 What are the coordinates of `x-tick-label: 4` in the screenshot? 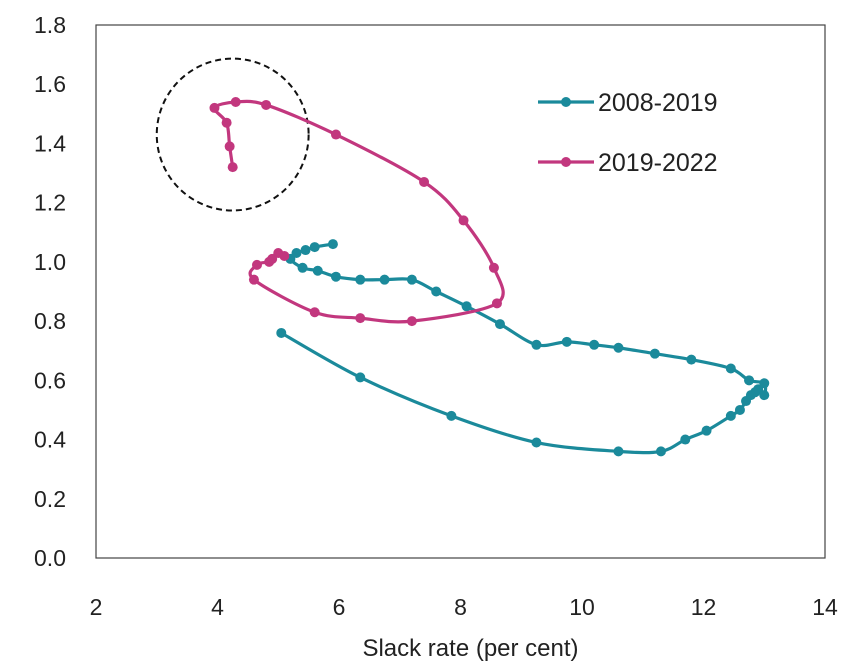 It's located at (217, 607).